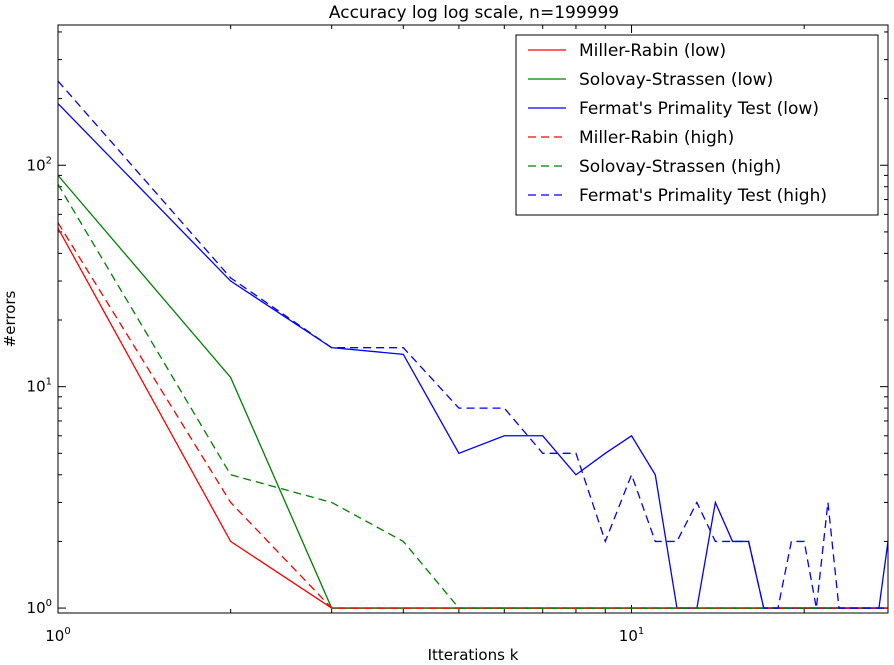  Describe the element at coordinates (474, 13) in the screenshot. I see `chart-title: Accuracy log log scale, n=199999` at that location.